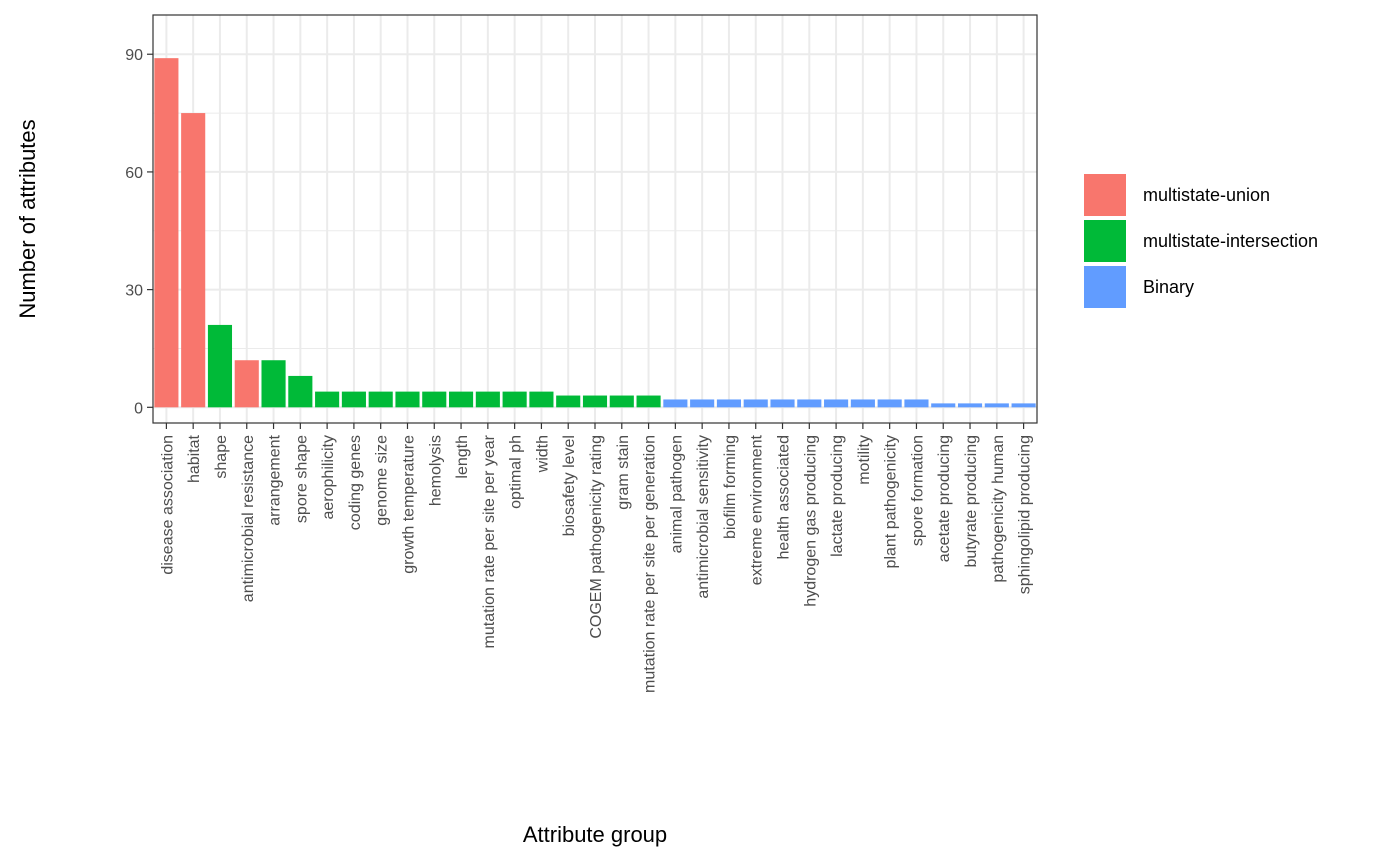  Describe the element at coordinates (134, 173) in the screenshot. I see `y-tick-label: 60` at that location.